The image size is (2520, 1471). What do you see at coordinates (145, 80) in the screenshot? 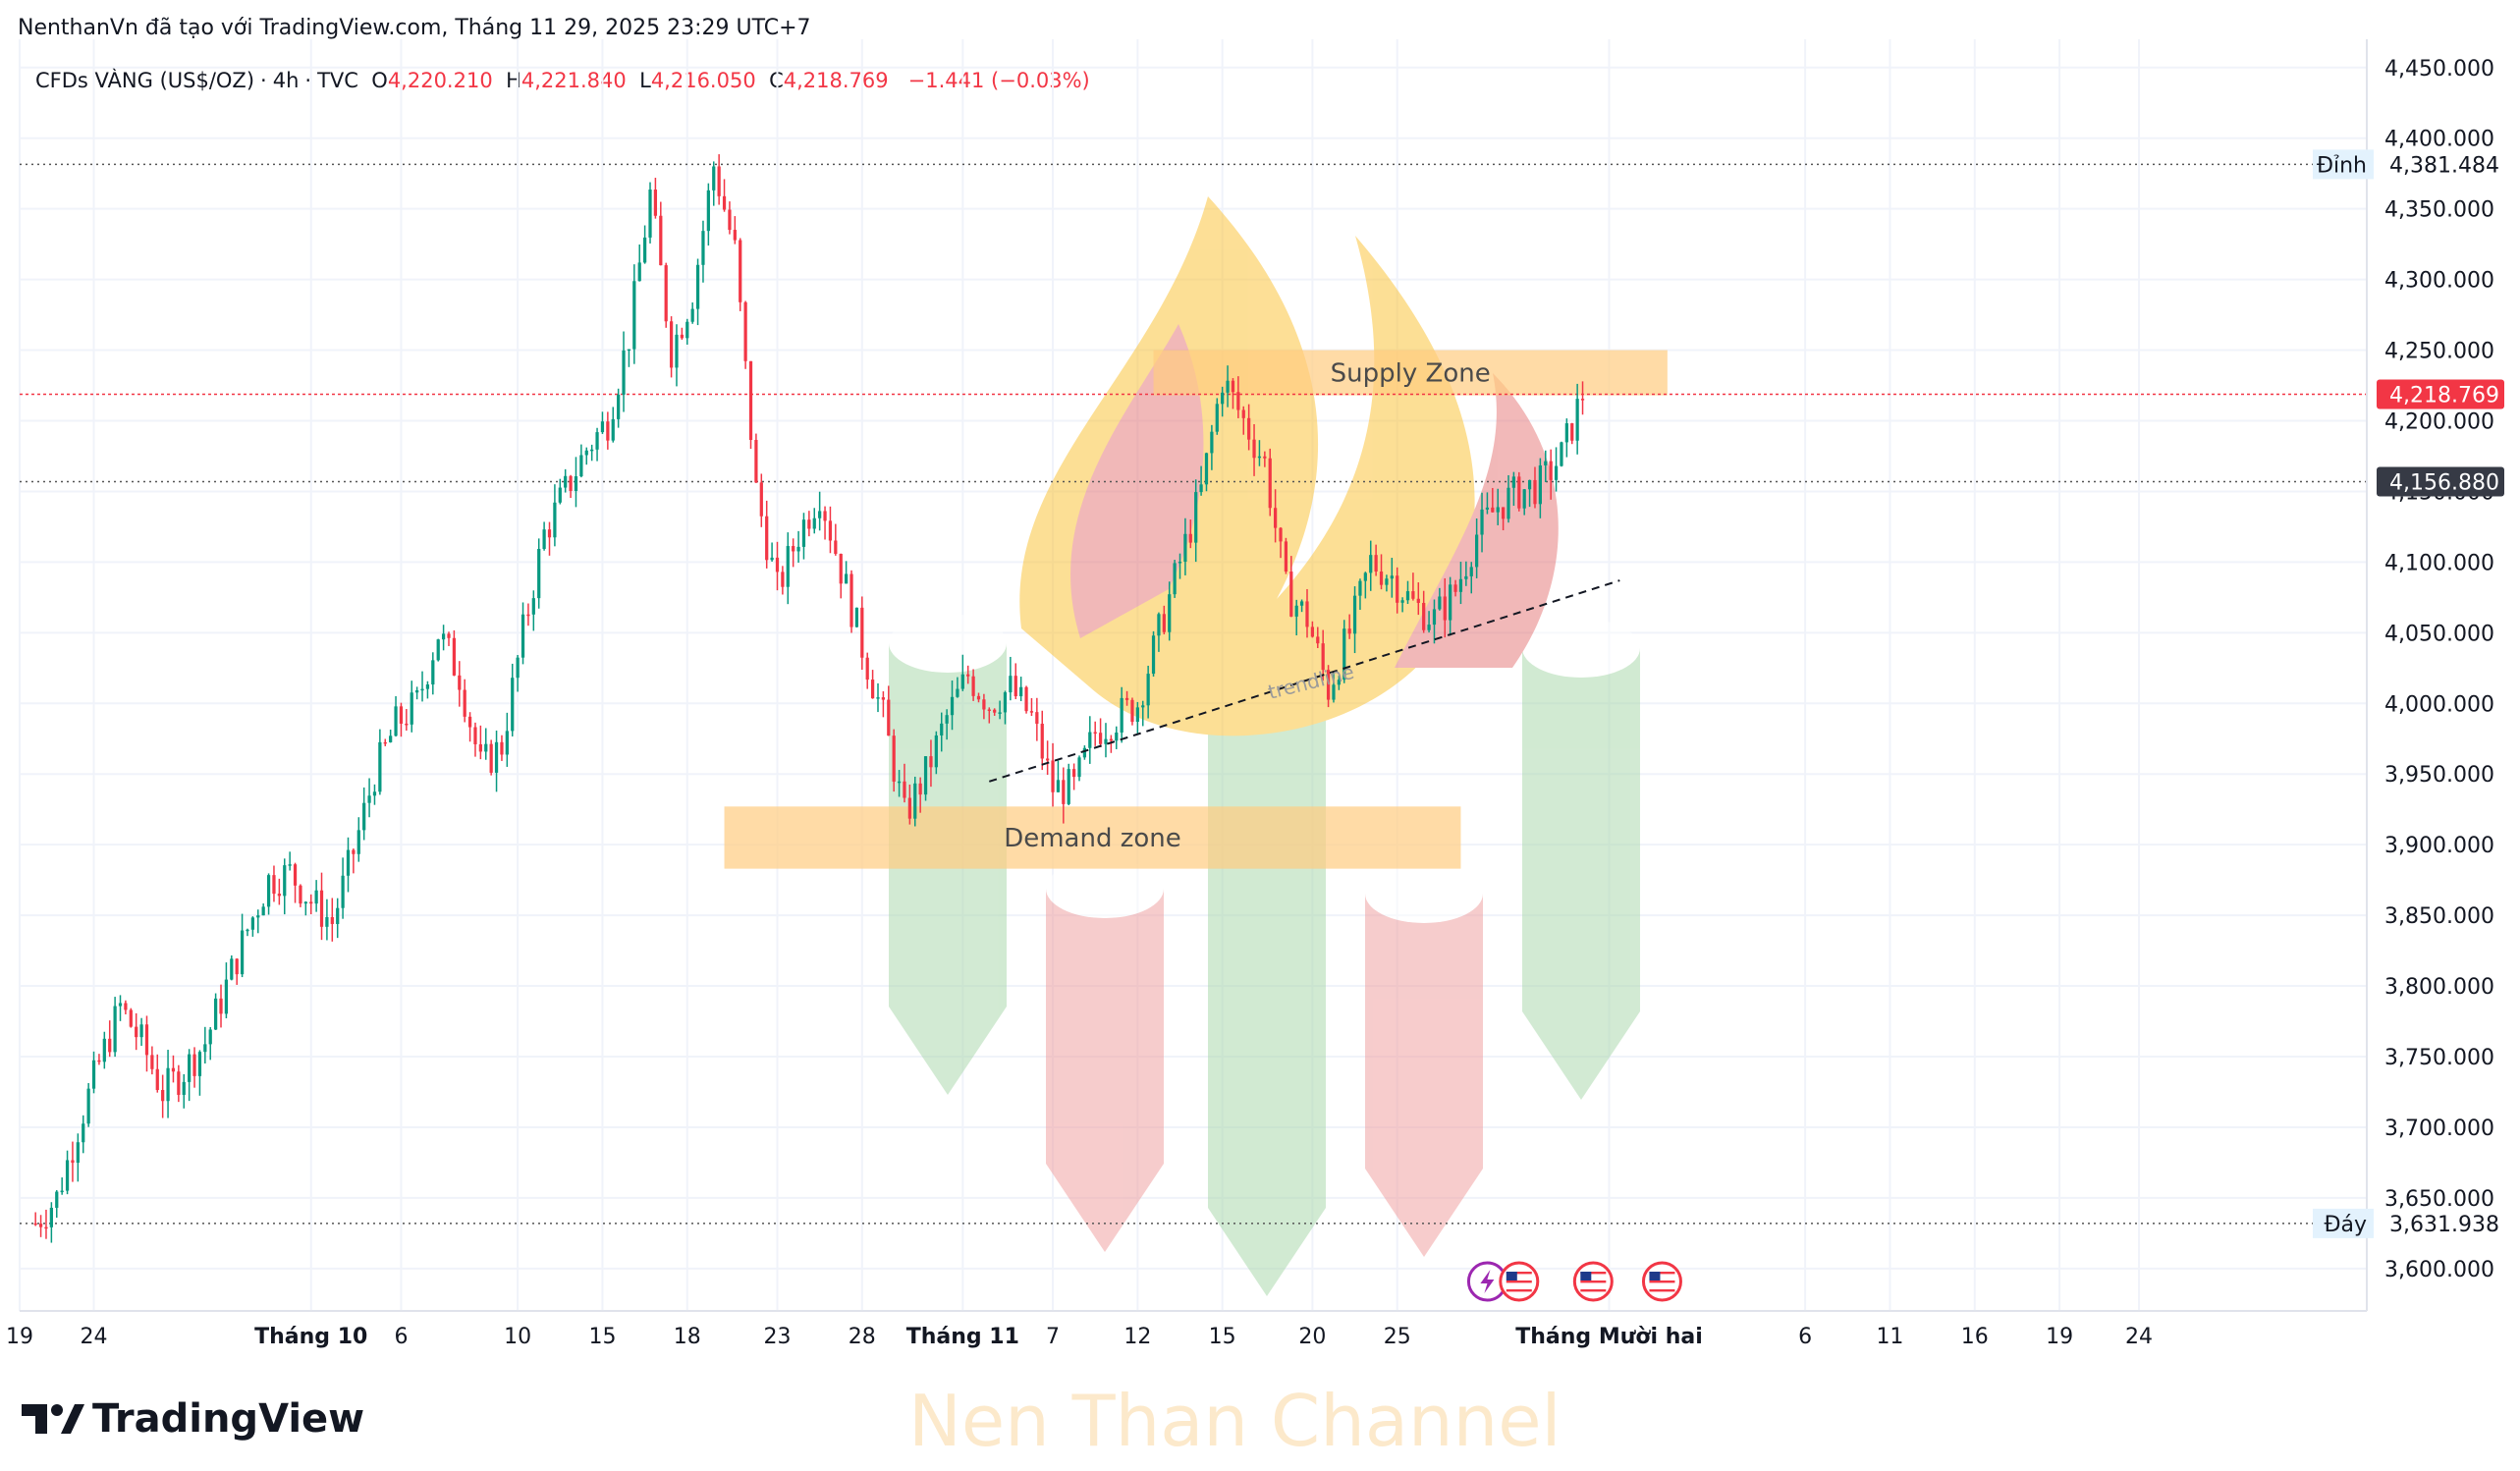
I see `symbol-name: CFDs VÀNG (US$/OZ)` at bounding box center [145, 80].